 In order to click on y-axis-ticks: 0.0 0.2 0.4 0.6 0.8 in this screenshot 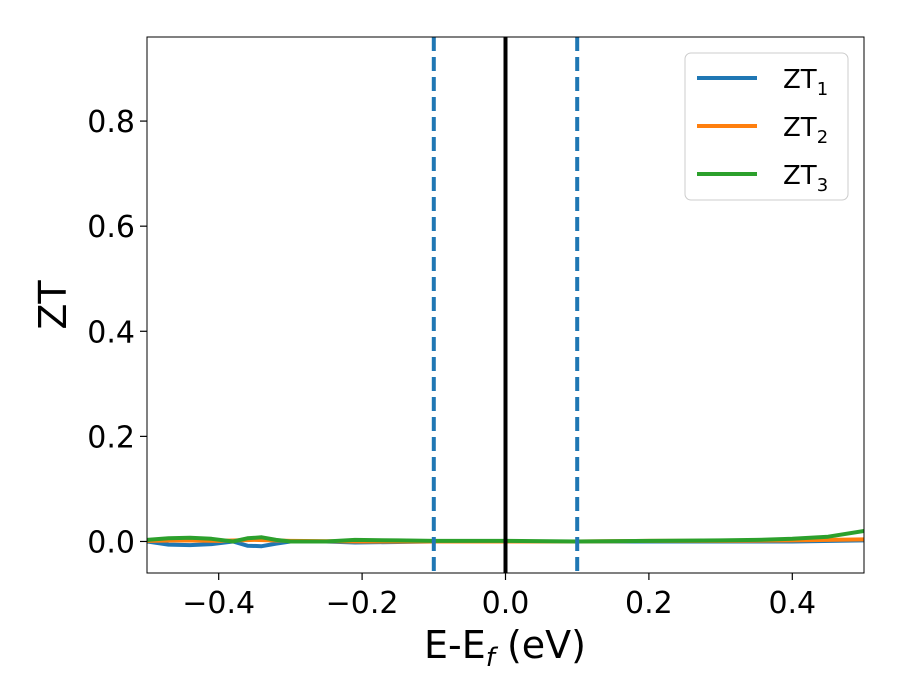, I will do `click(117, 332)`.